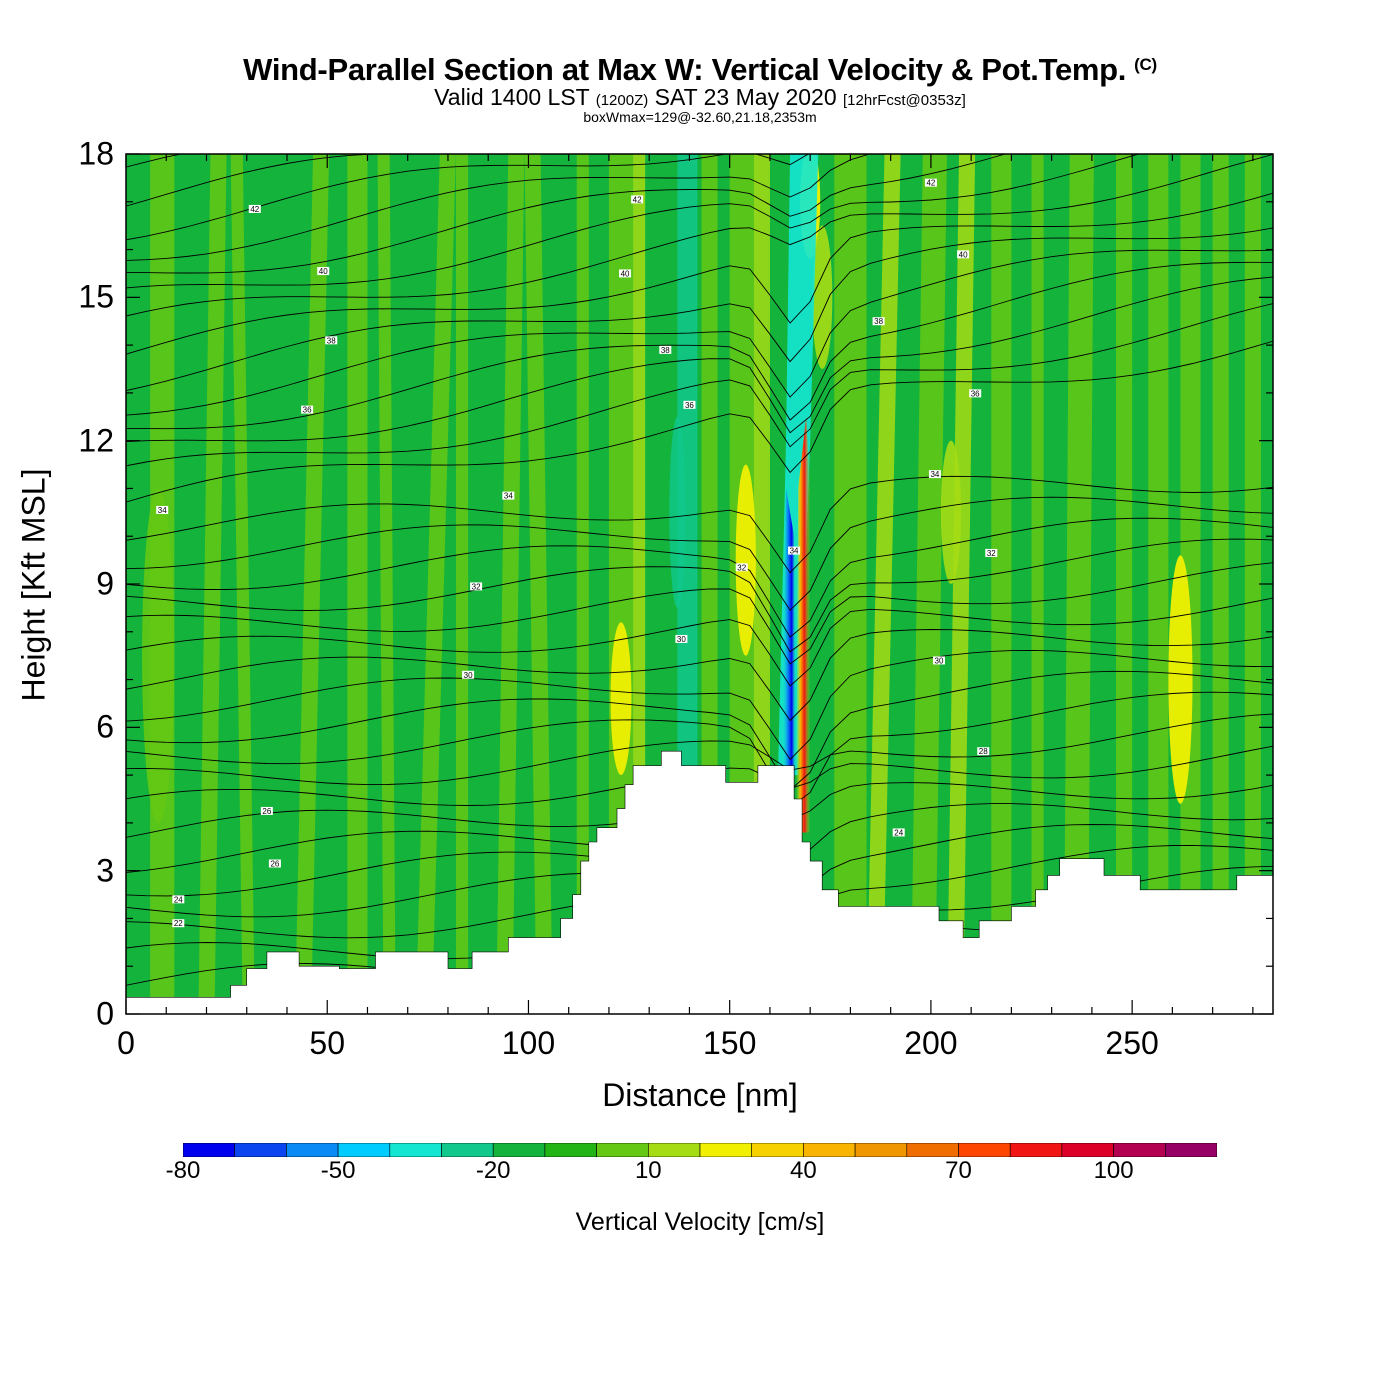 The width and height of the screenshot is (1400, 1400). What do you see at coordinates (183, 1170) in the screenshot?
I see `colorbar-tick-label: -80` at bounding box center [183, 1170].